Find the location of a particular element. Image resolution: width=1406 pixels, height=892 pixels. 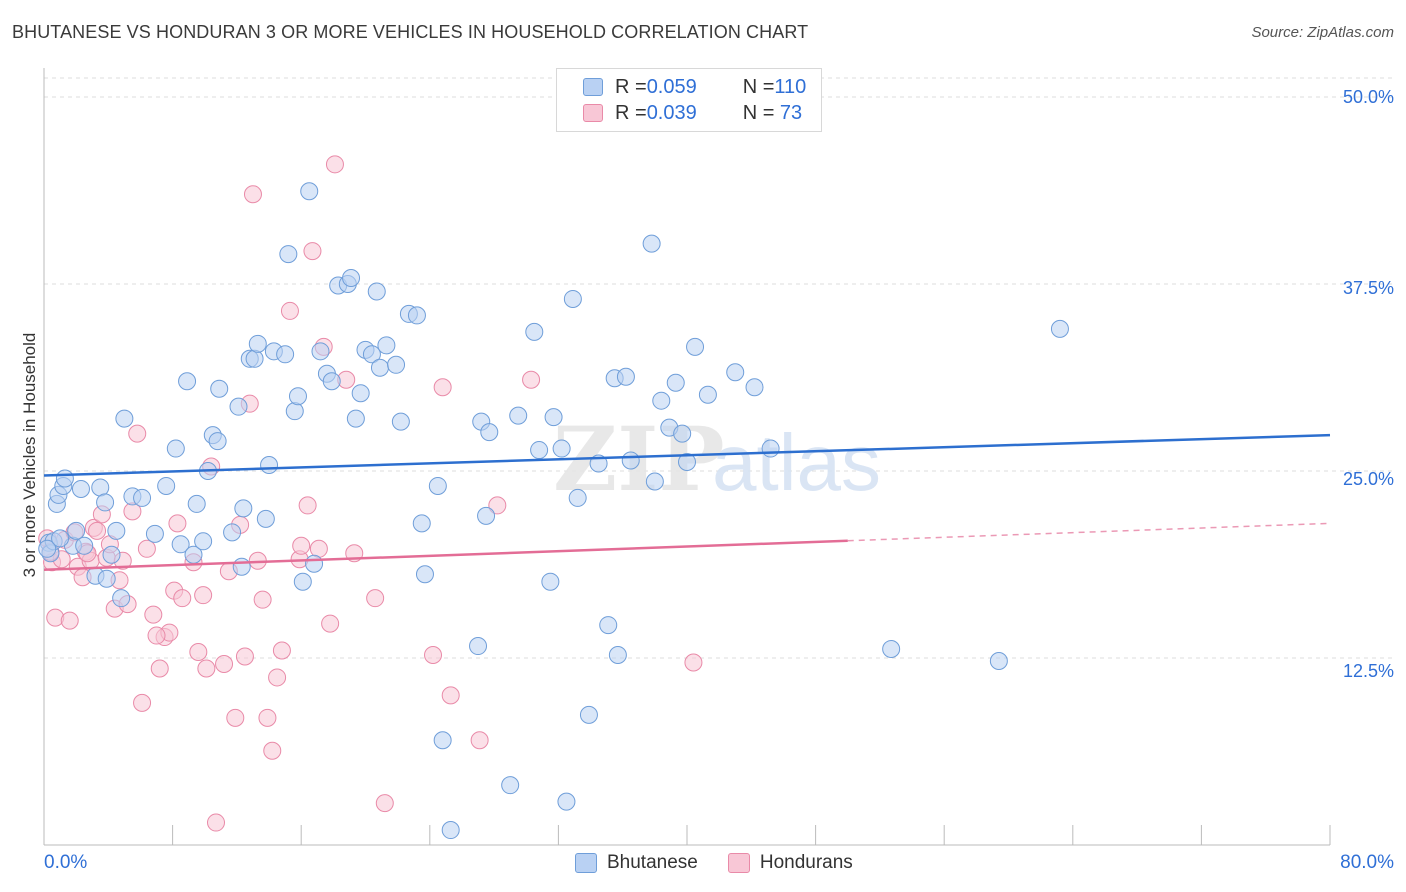

series-legend-hondurans: Hondurans is located at coordinates (790, 863).